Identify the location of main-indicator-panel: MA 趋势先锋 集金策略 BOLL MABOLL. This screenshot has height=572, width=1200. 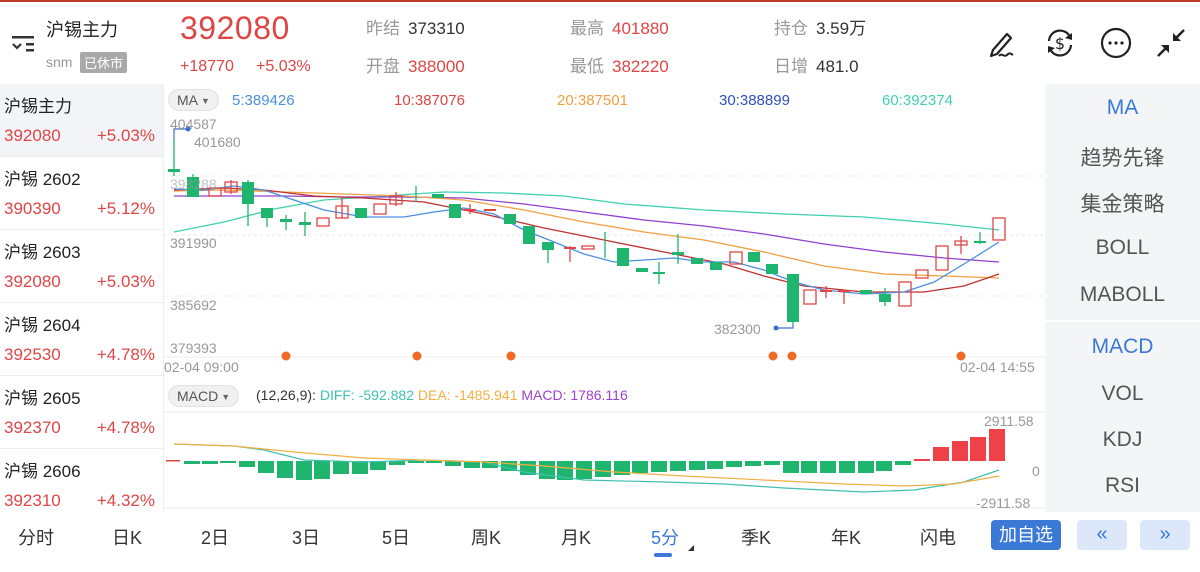
(1122, 202).